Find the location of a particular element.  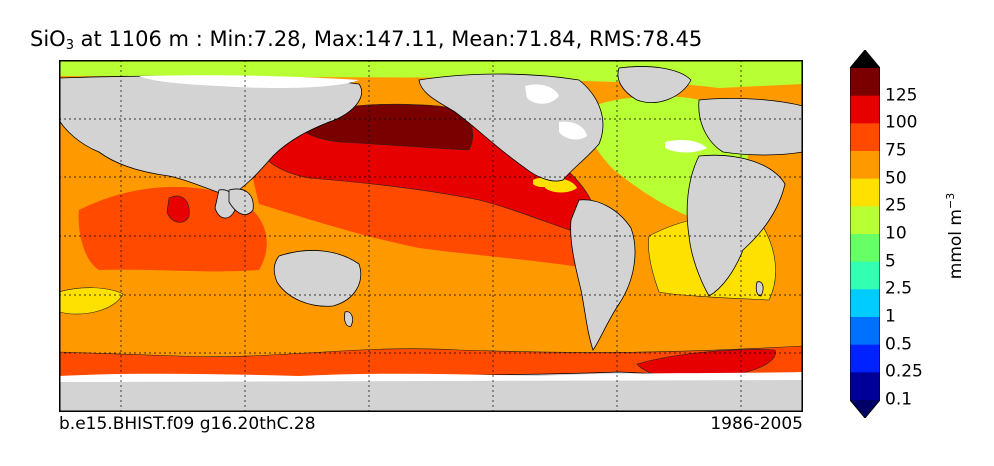

south-indian-yellow is located at coordinates (91, 301).